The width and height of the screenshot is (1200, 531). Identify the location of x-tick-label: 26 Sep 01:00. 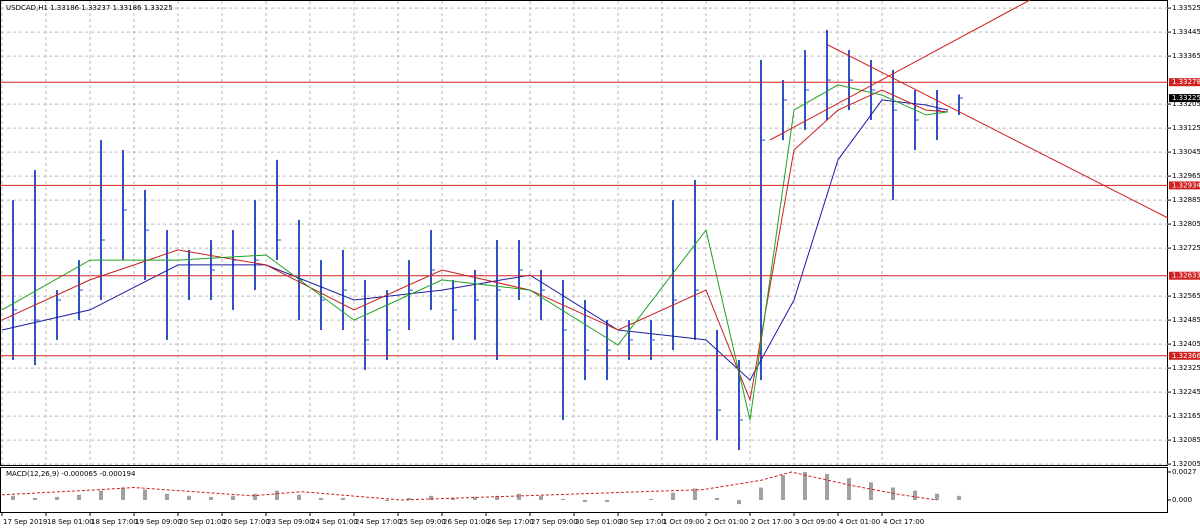
(466, 522).